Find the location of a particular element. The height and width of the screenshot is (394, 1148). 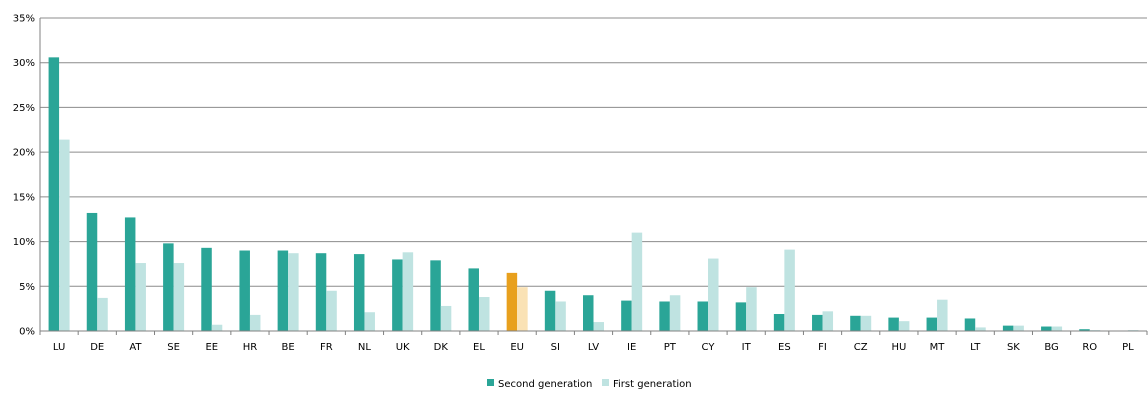

x-tick-label: LV is located at coordinates (593, 347).